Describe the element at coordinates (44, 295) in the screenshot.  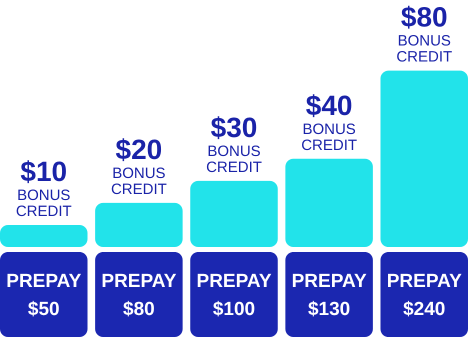
I see `x-tick-label: PREPAY $50` at that location.